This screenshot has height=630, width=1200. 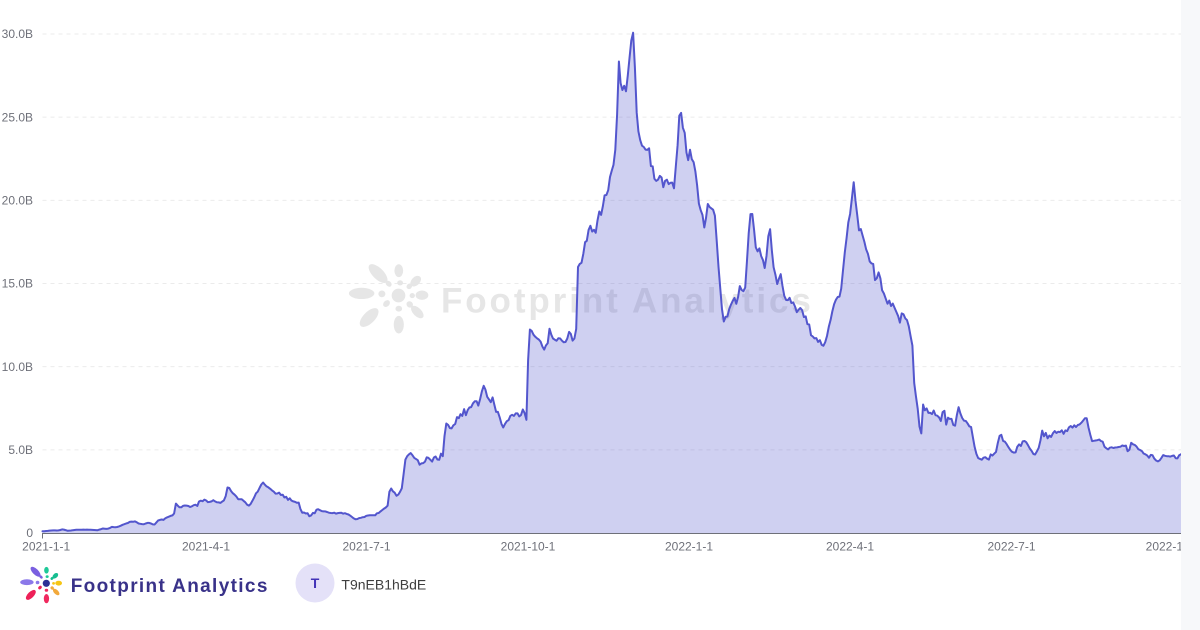 What do you see at coordinates (315, 583) in the screenshot?
I see `svg-text: T` at bounding box center [315, 583].